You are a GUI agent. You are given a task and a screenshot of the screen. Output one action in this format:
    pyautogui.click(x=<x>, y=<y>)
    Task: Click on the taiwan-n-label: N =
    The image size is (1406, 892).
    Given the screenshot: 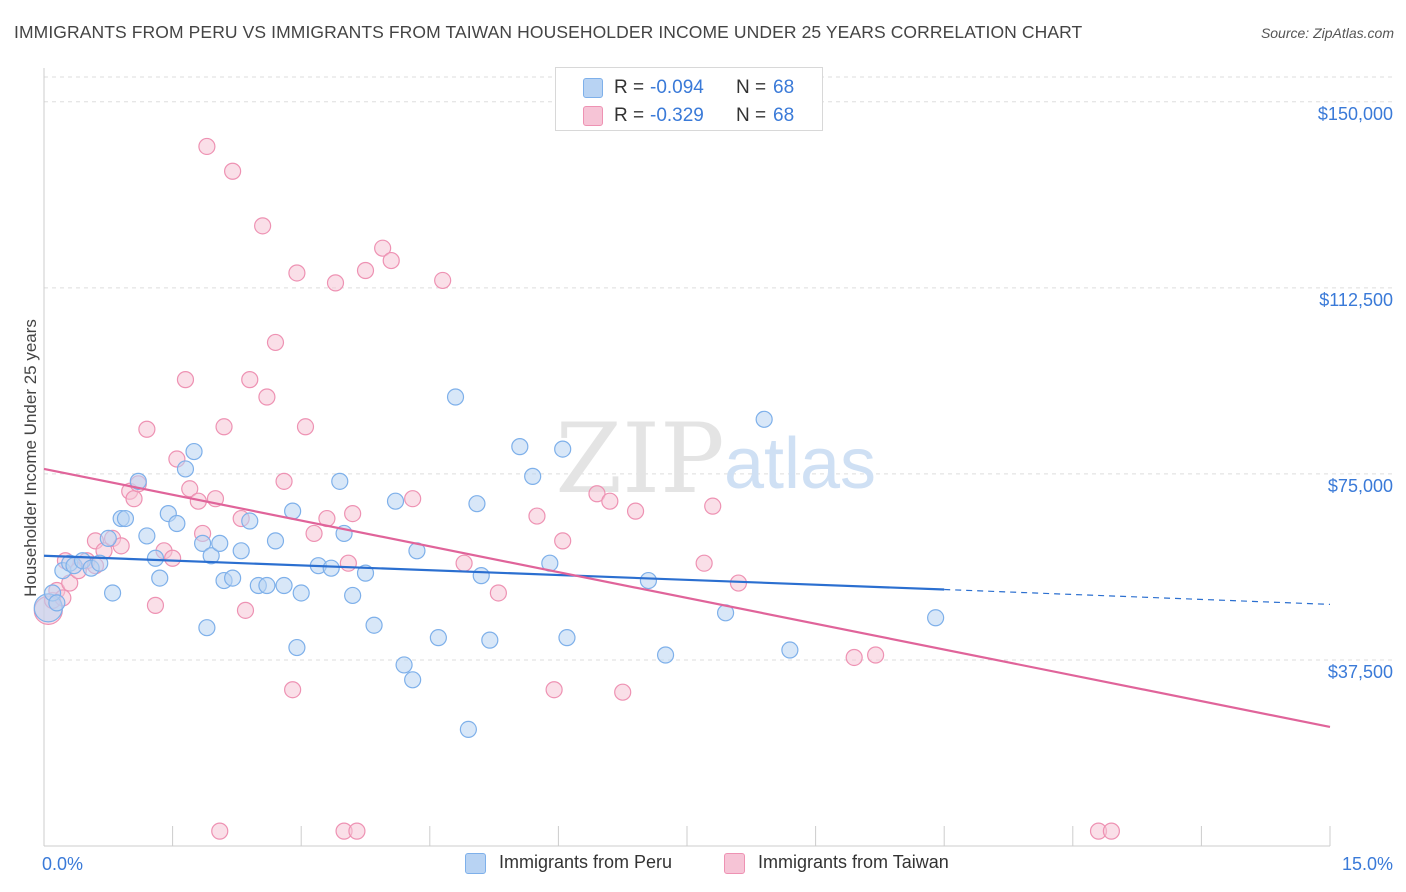 What is the action you would take?
    pyautogui.click(x=751, y=115)
    